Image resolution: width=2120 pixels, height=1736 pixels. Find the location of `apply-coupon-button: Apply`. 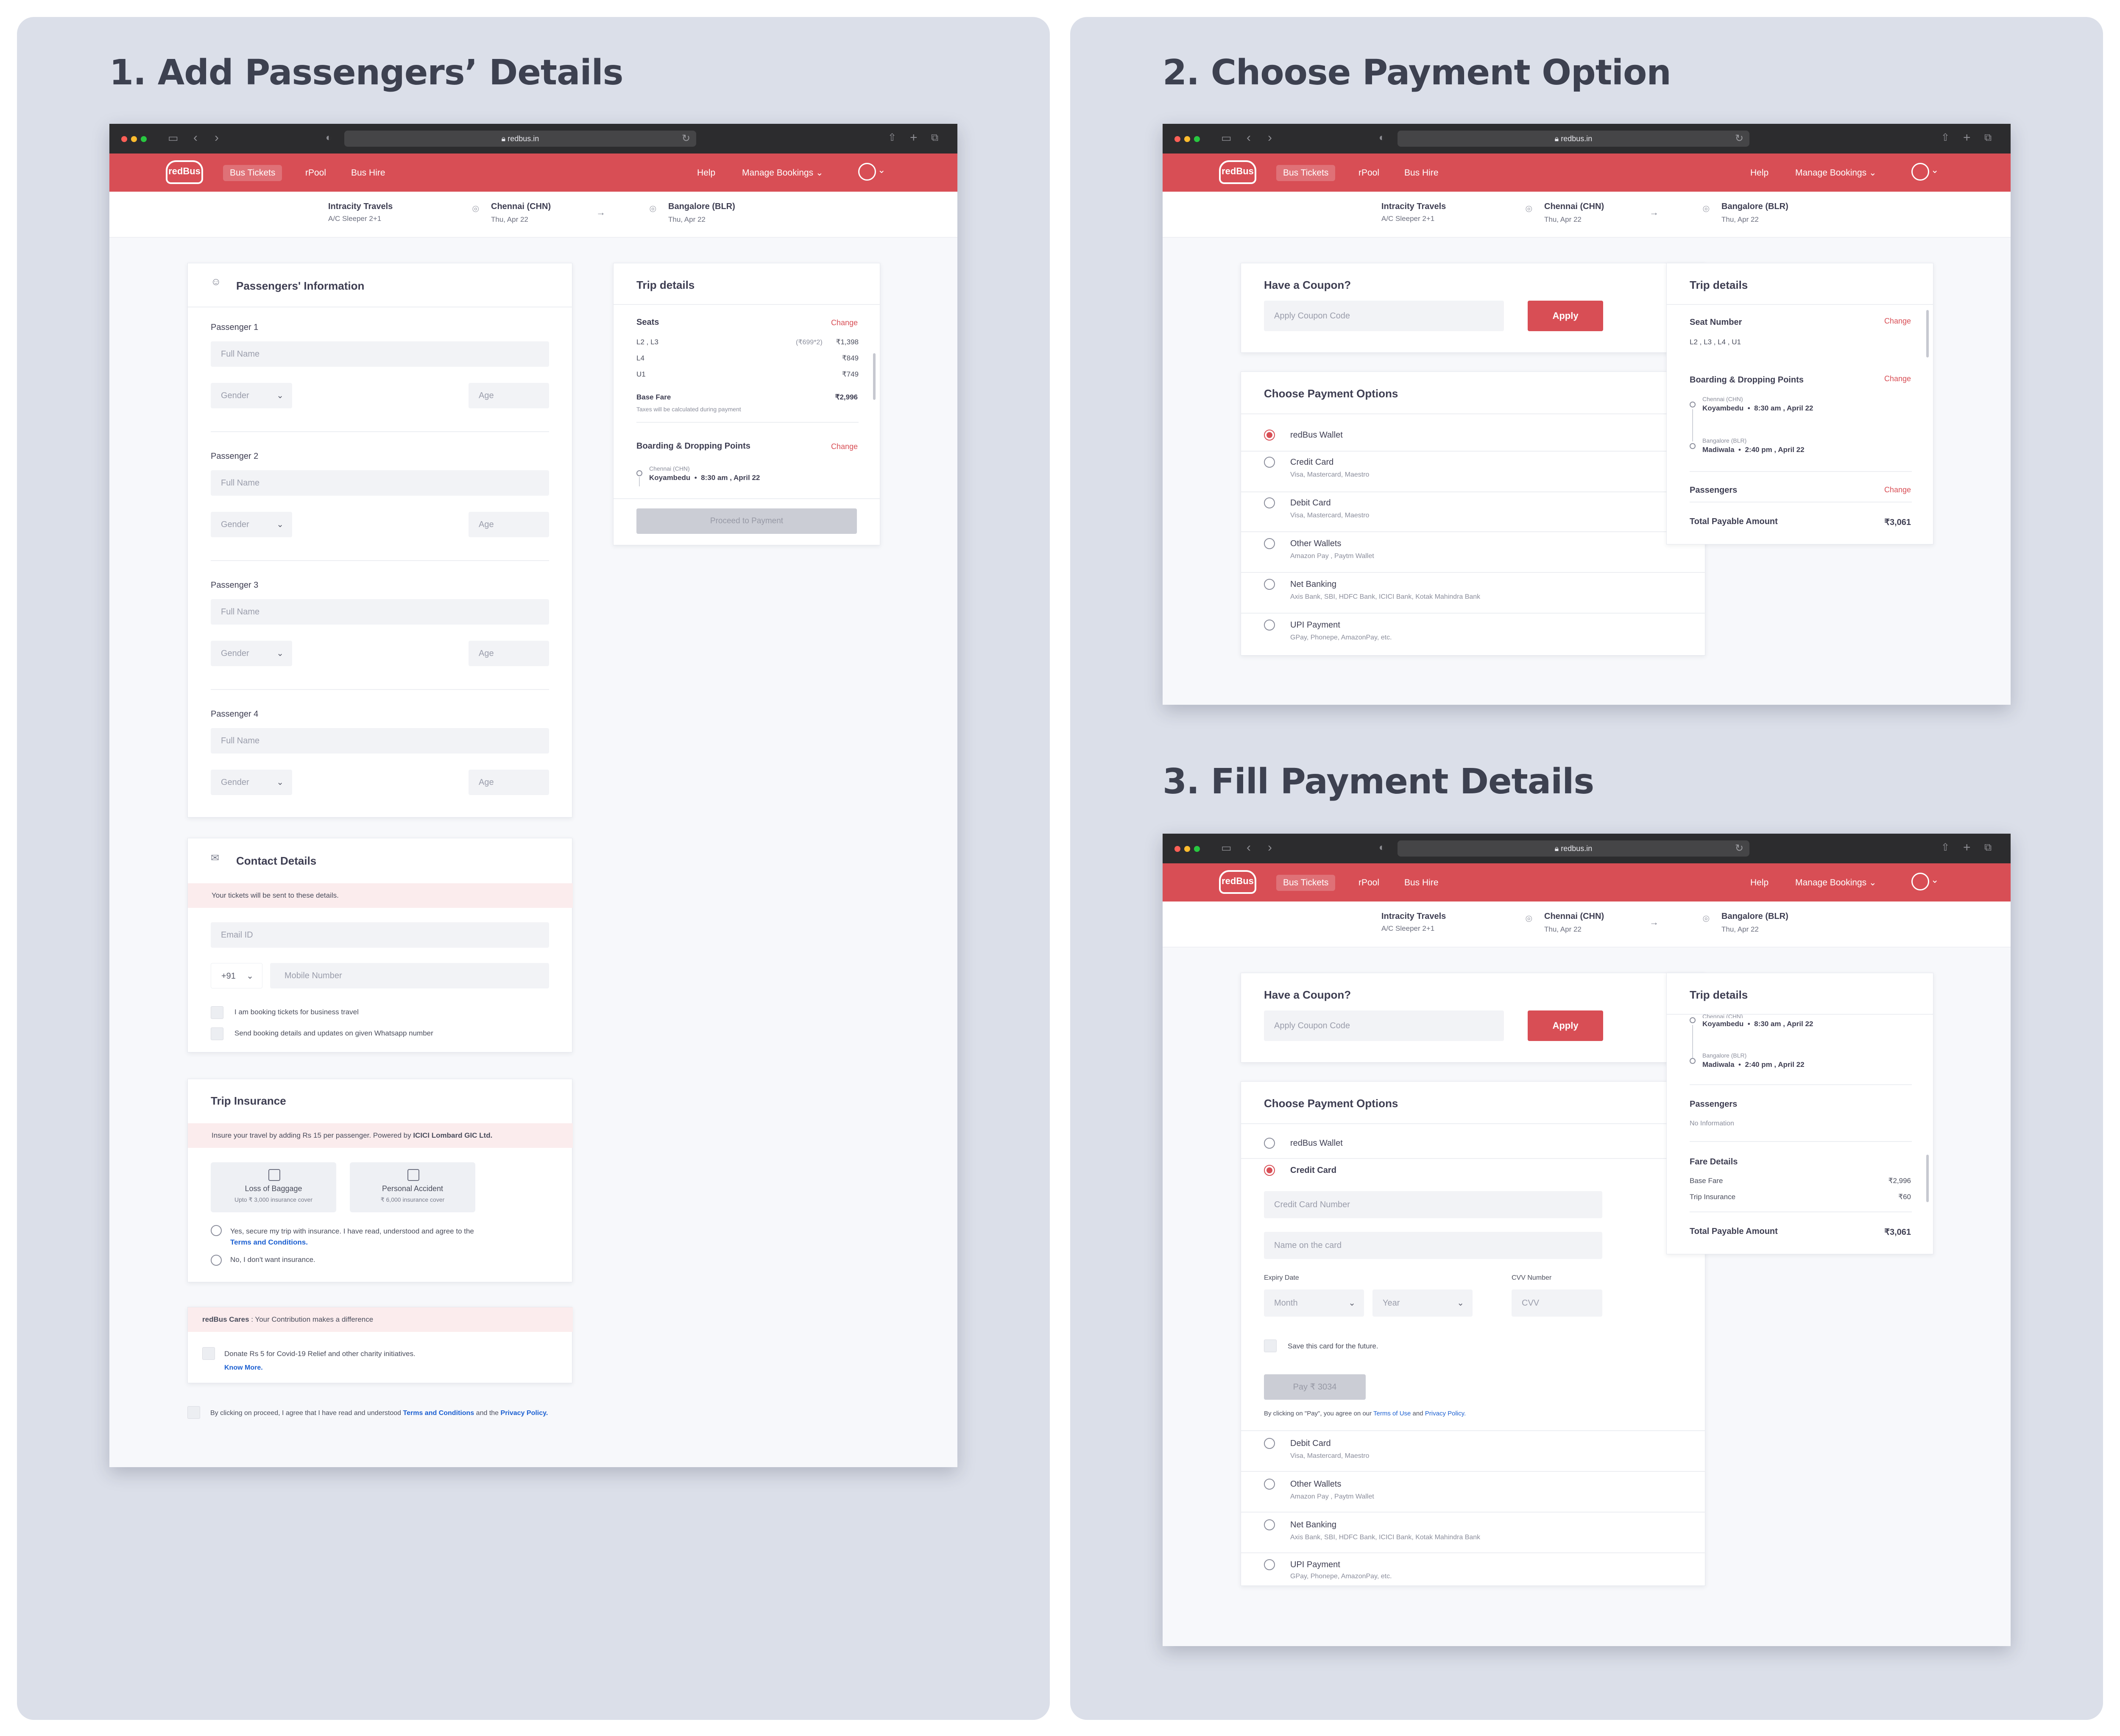

apply-coupon-button: Apply is located at coordinates (1565, 316).